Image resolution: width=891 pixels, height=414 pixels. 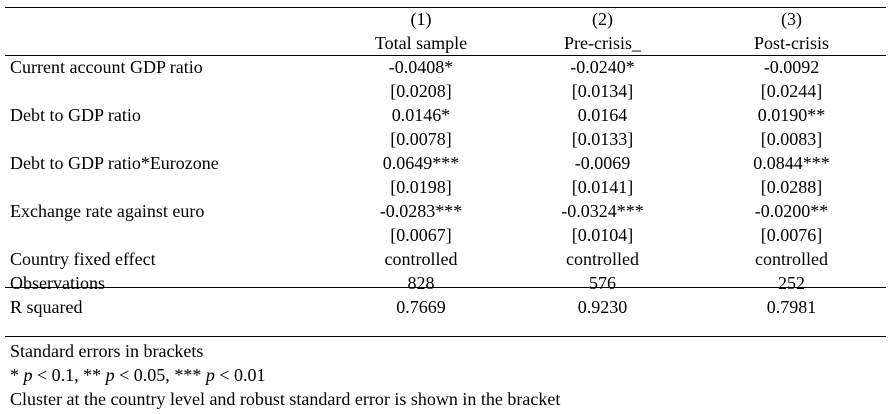 I want to click on table-cell: -0.0240*, so click(x=602, y=67).